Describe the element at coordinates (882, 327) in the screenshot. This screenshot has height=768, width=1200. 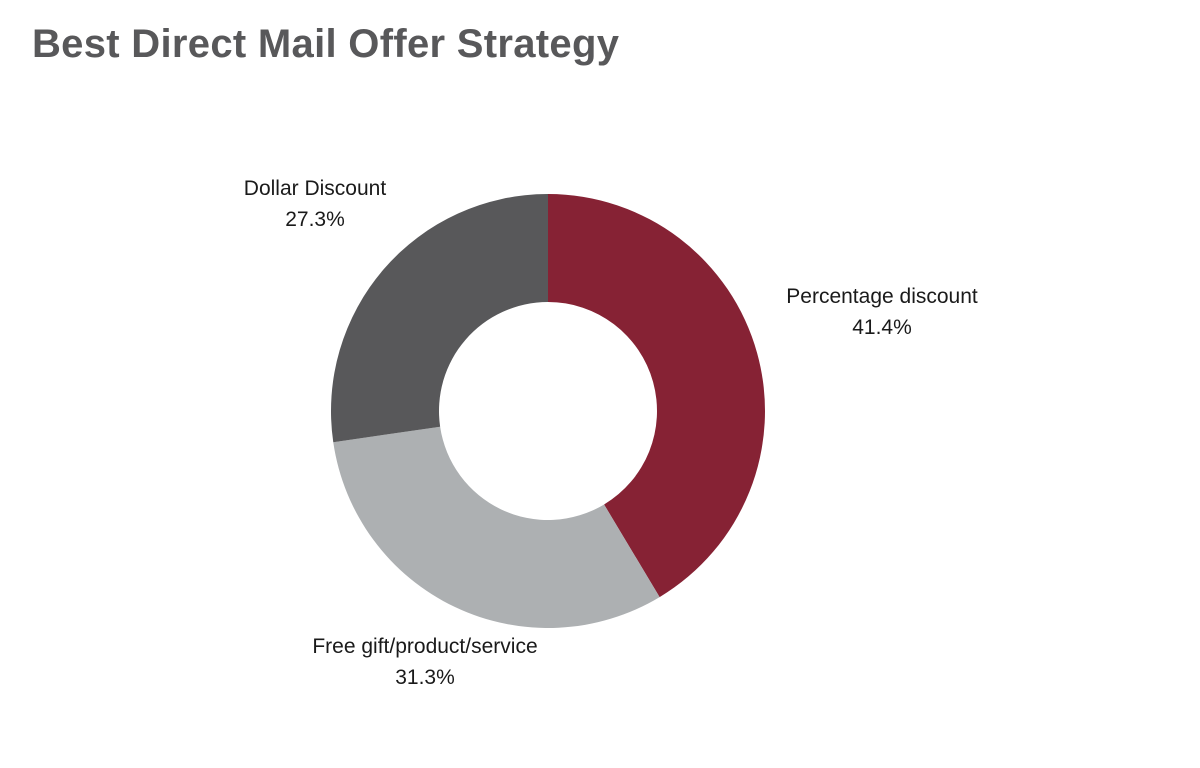
I see `slice-value-label: 41.4%` at that location.